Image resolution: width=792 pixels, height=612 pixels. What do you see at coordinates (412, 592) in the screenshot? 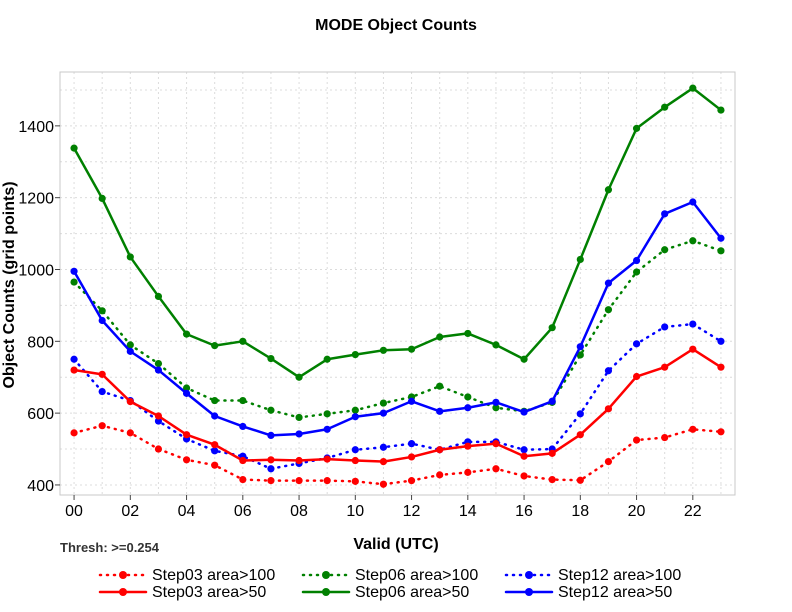
I see `legend-label: Step06 area>50` at bounding box center [412, 592].